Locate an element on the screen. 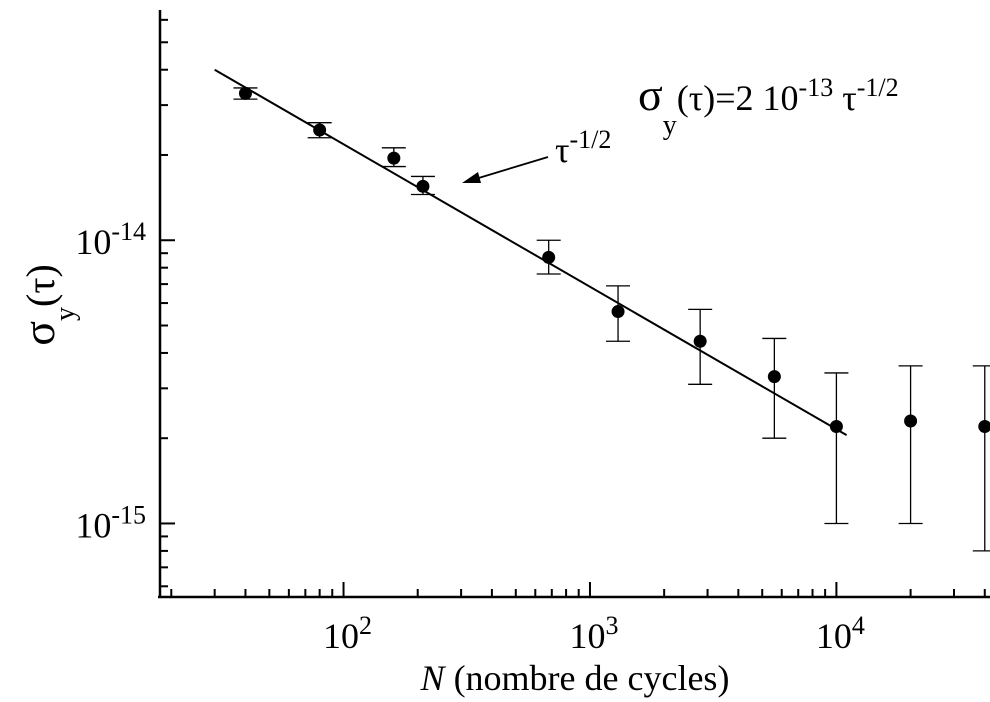  y-tick-exponent: -15 is located at coordinates (128, 514).